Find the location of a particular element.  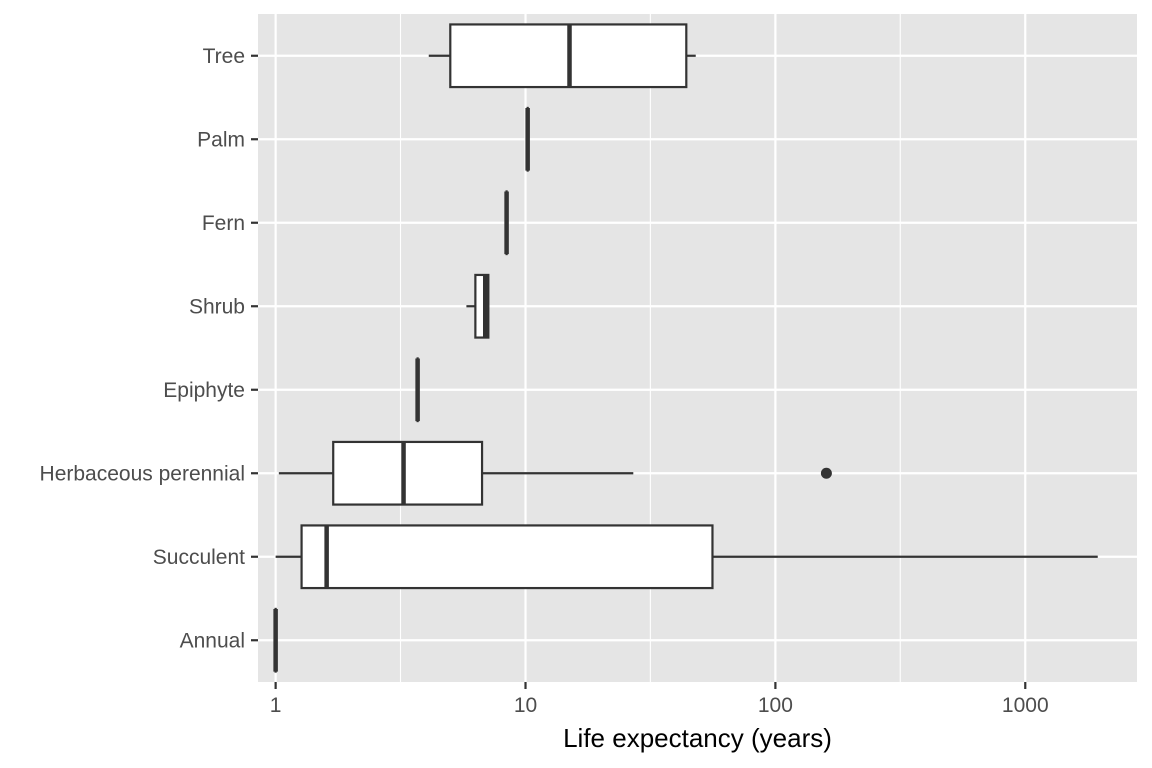

y-tick-label: Tree is located at coordinates (224, 56).